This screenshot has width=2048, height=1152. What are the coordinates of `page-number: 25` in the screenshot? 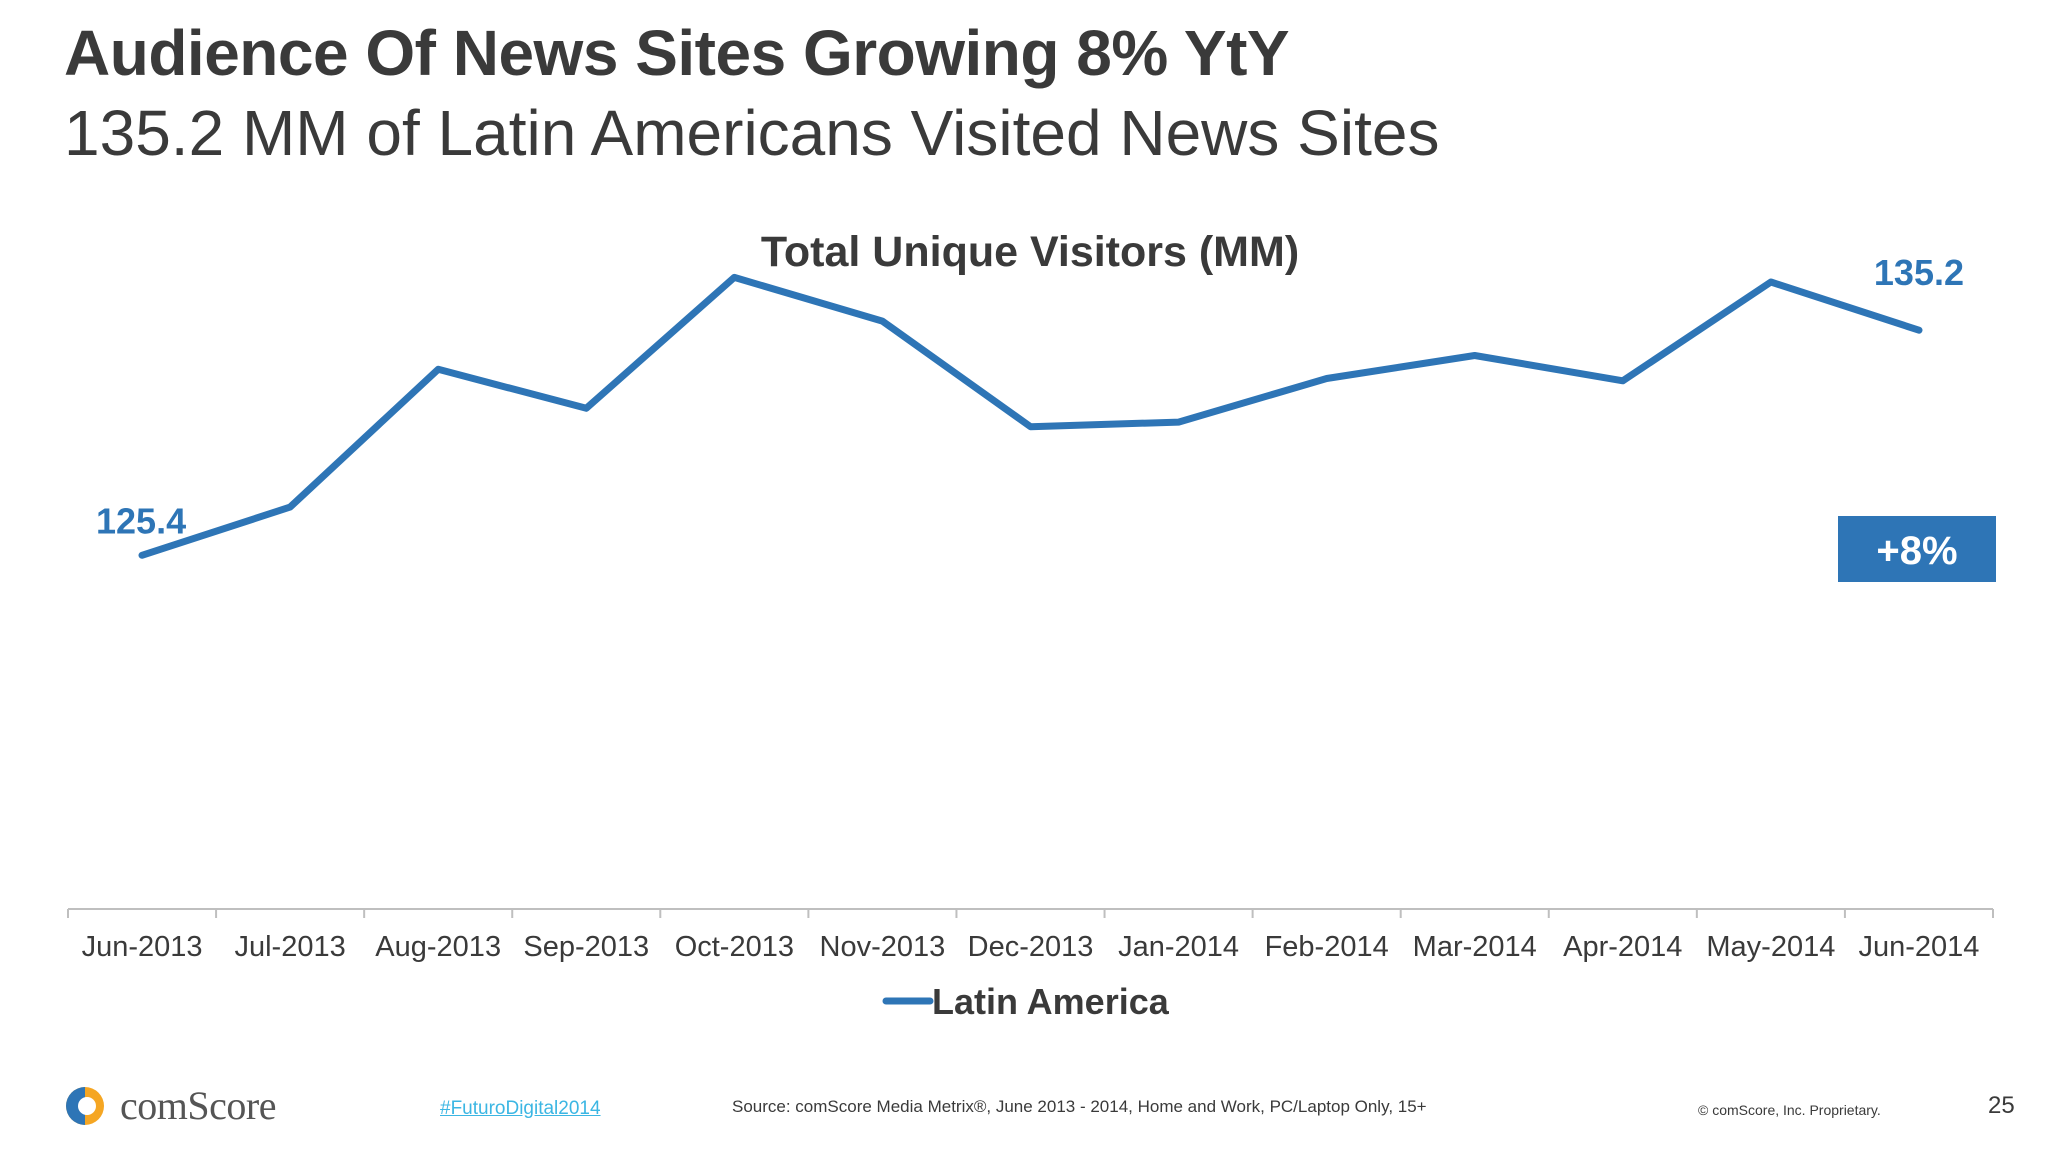 It's located at (2001, 1105).